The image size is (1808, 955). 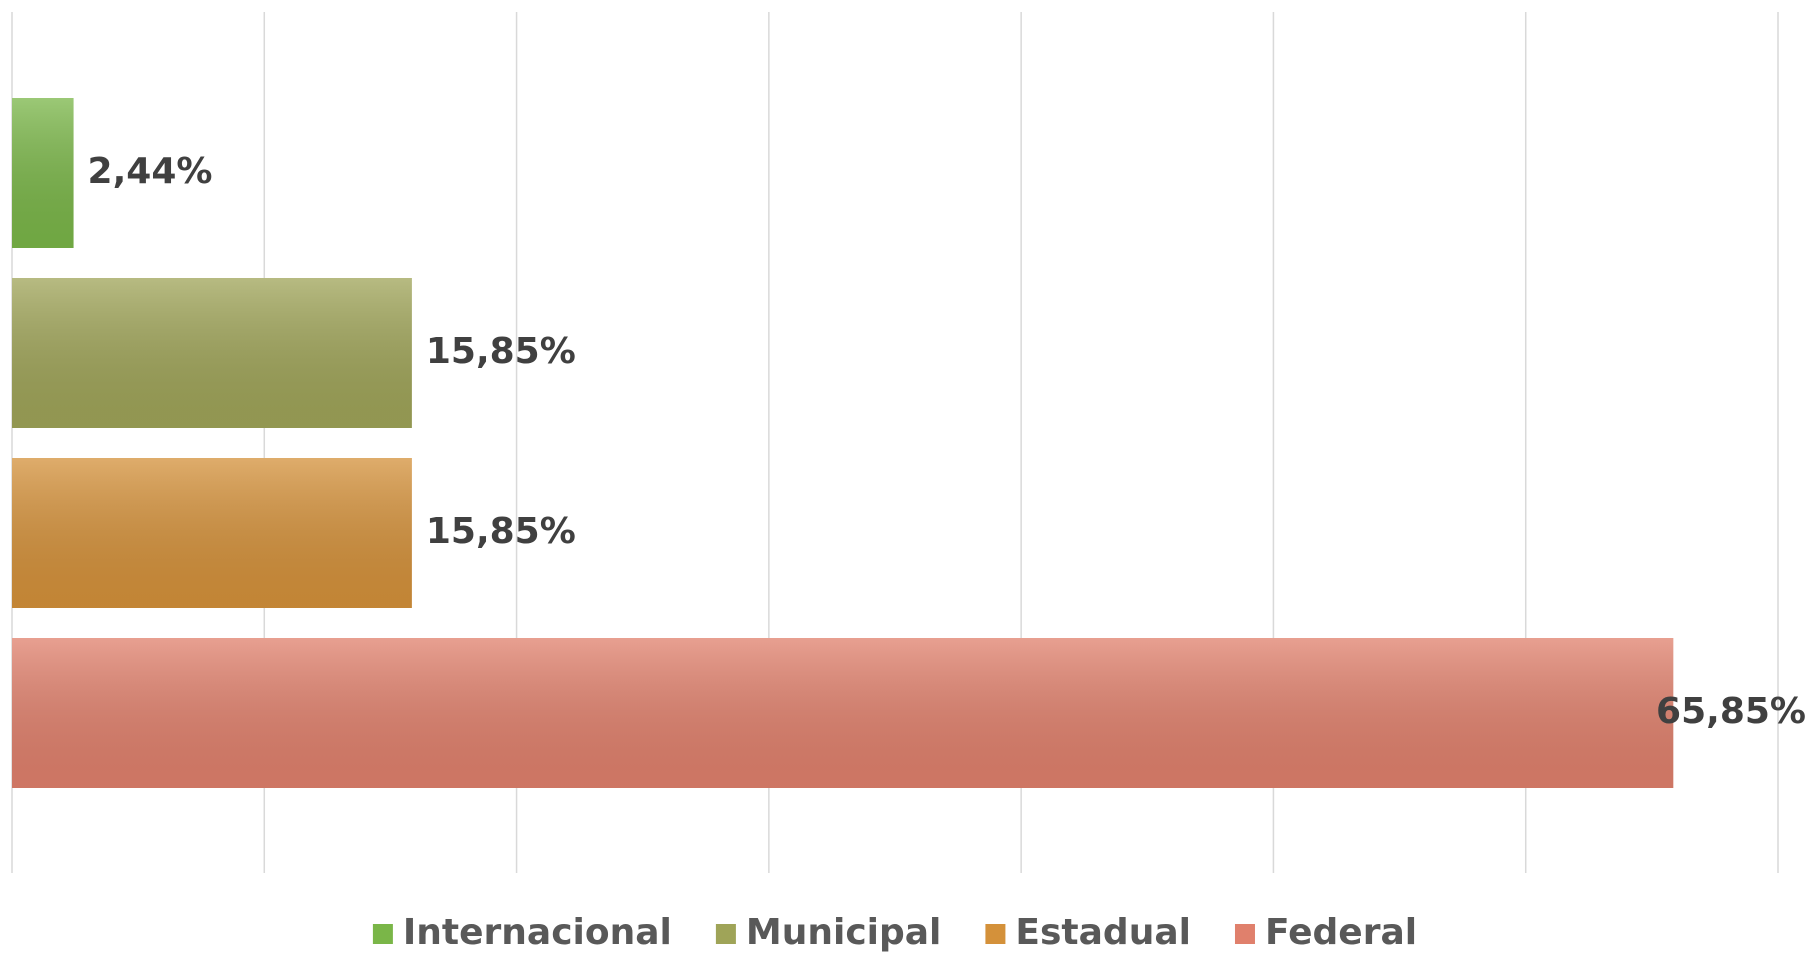 I want to click on value-label: 65,85%, so click(x=1731, y=711).